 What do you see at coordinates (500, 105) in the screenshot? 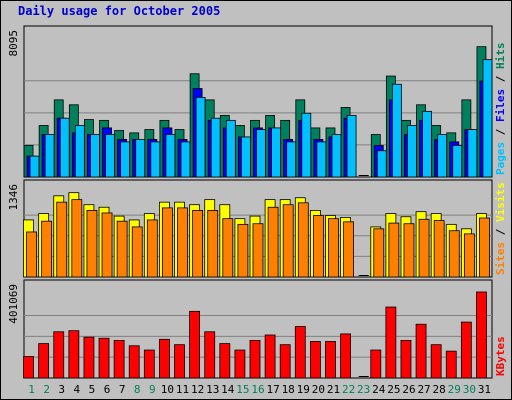
I see `legend-files: Files` at bounding box center [500, 105].